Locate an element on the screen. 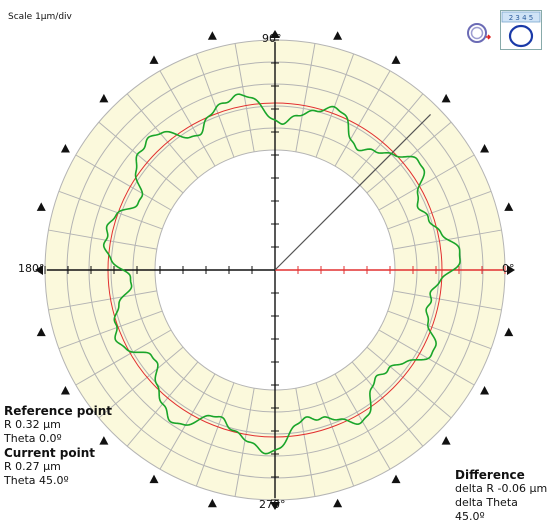 The image size is (550, 524). arrow-right is located at coordinates (511, 270).